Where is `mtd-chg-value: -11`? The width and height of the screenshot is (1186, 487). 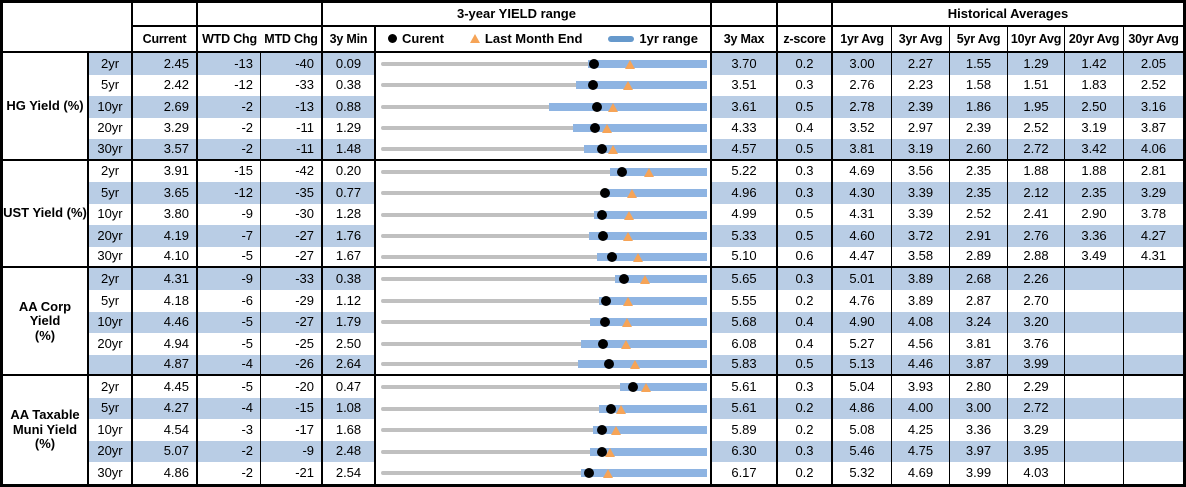 mtd-chg-value: -11 is located at coordinates (292, 128).